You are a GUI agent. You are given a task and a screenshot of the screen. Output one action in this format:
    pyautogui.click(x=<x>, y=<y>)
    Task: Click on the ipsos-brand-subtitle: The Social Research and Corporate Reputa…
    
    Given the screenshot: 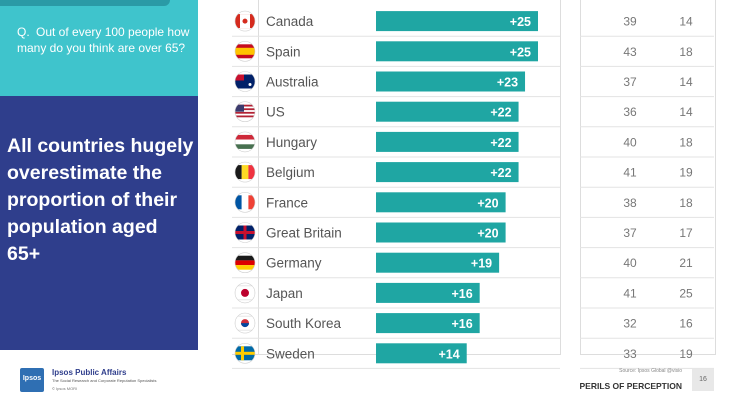 What is the action you would take?
    pyautogui.click(x=104, y=380)
    